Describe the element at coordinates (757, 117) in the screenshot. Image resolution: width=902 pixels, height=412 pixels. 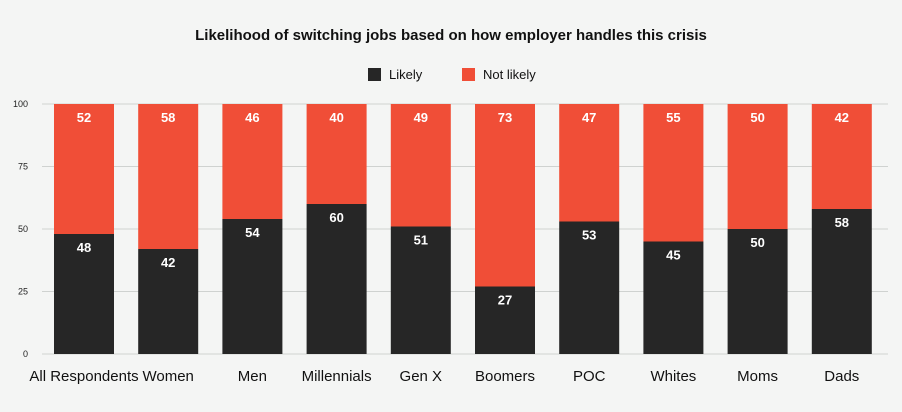
I see `data-label-not-likely: 50` at that location.